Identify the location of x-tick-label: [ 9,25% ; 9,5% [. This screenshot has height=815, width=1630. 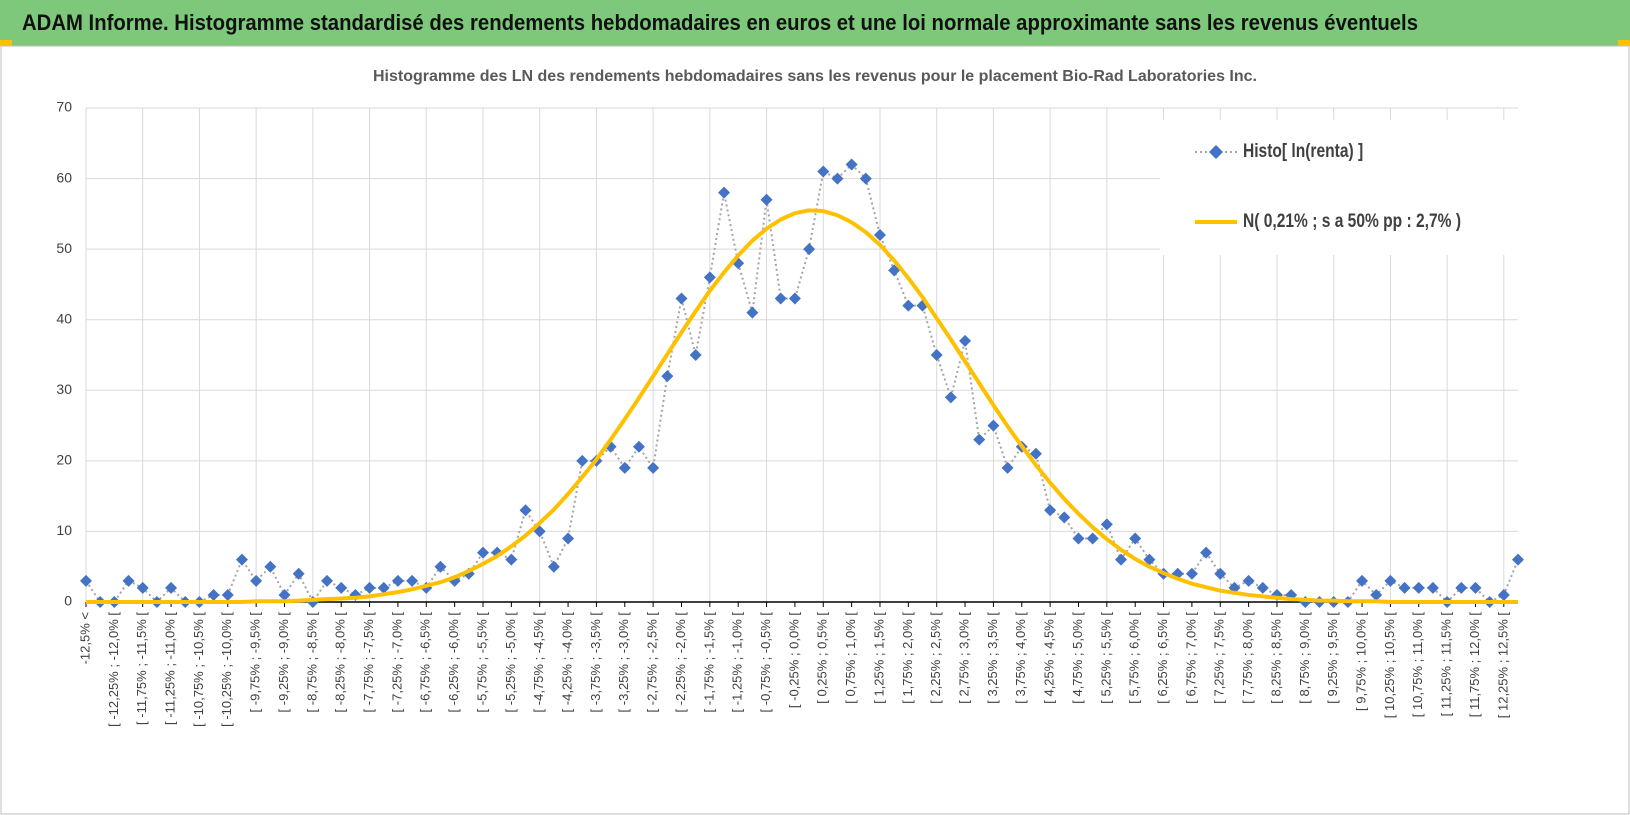
(1332, 658).